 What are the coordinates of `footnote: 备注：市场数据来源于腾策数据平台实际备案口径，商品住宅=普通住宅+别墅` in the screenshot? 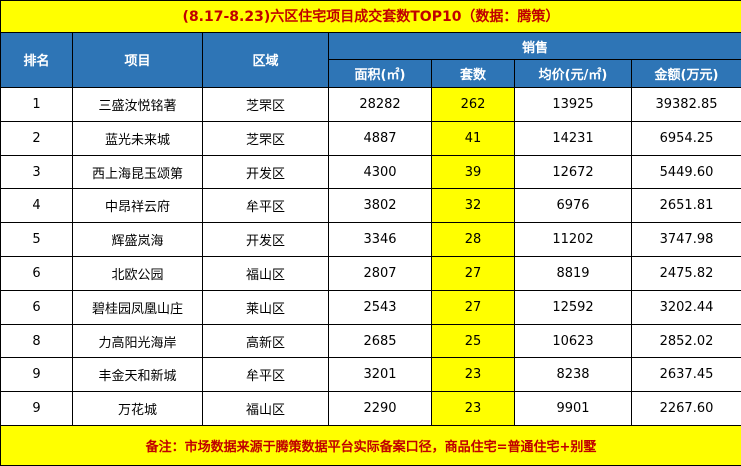 It's located at (370, 445).